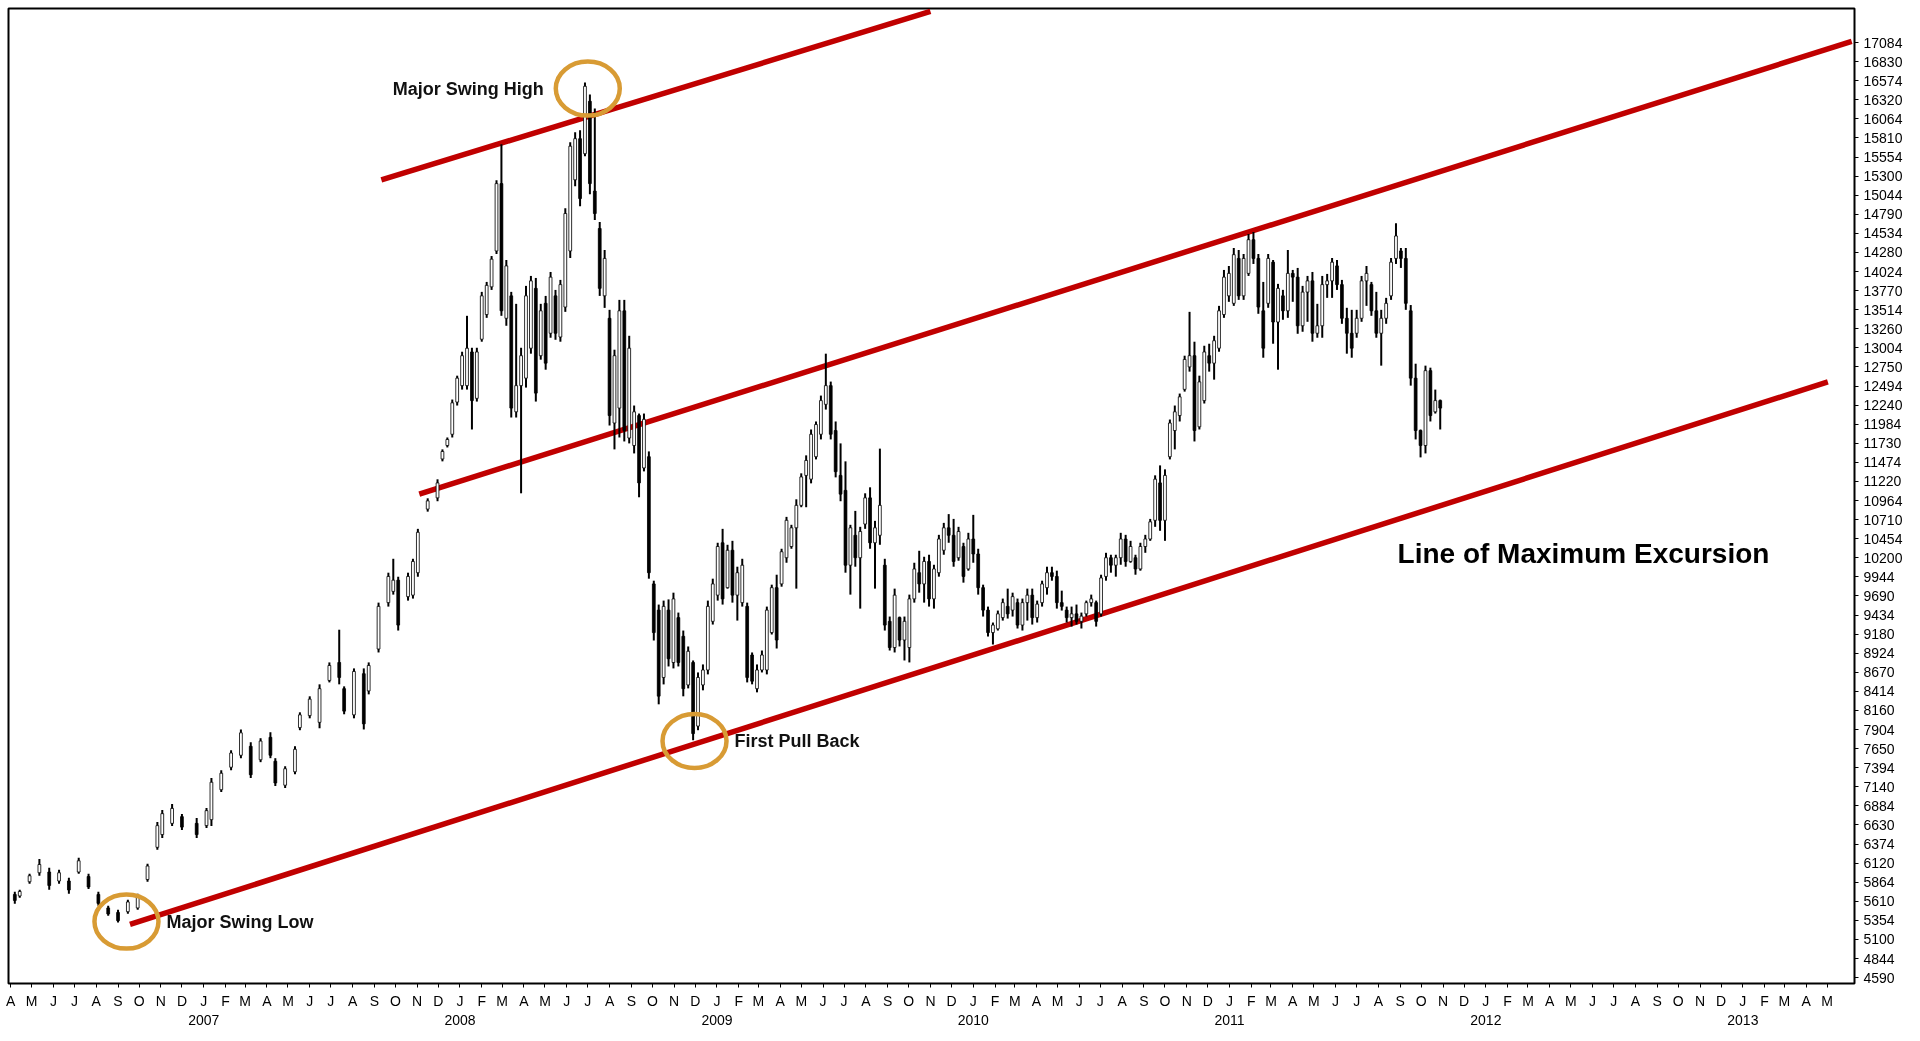  What do you see at coordinates (1883, 290) in the screenshot?
I see `y-tick-label: 13770` at bounding box center [1883, 290].